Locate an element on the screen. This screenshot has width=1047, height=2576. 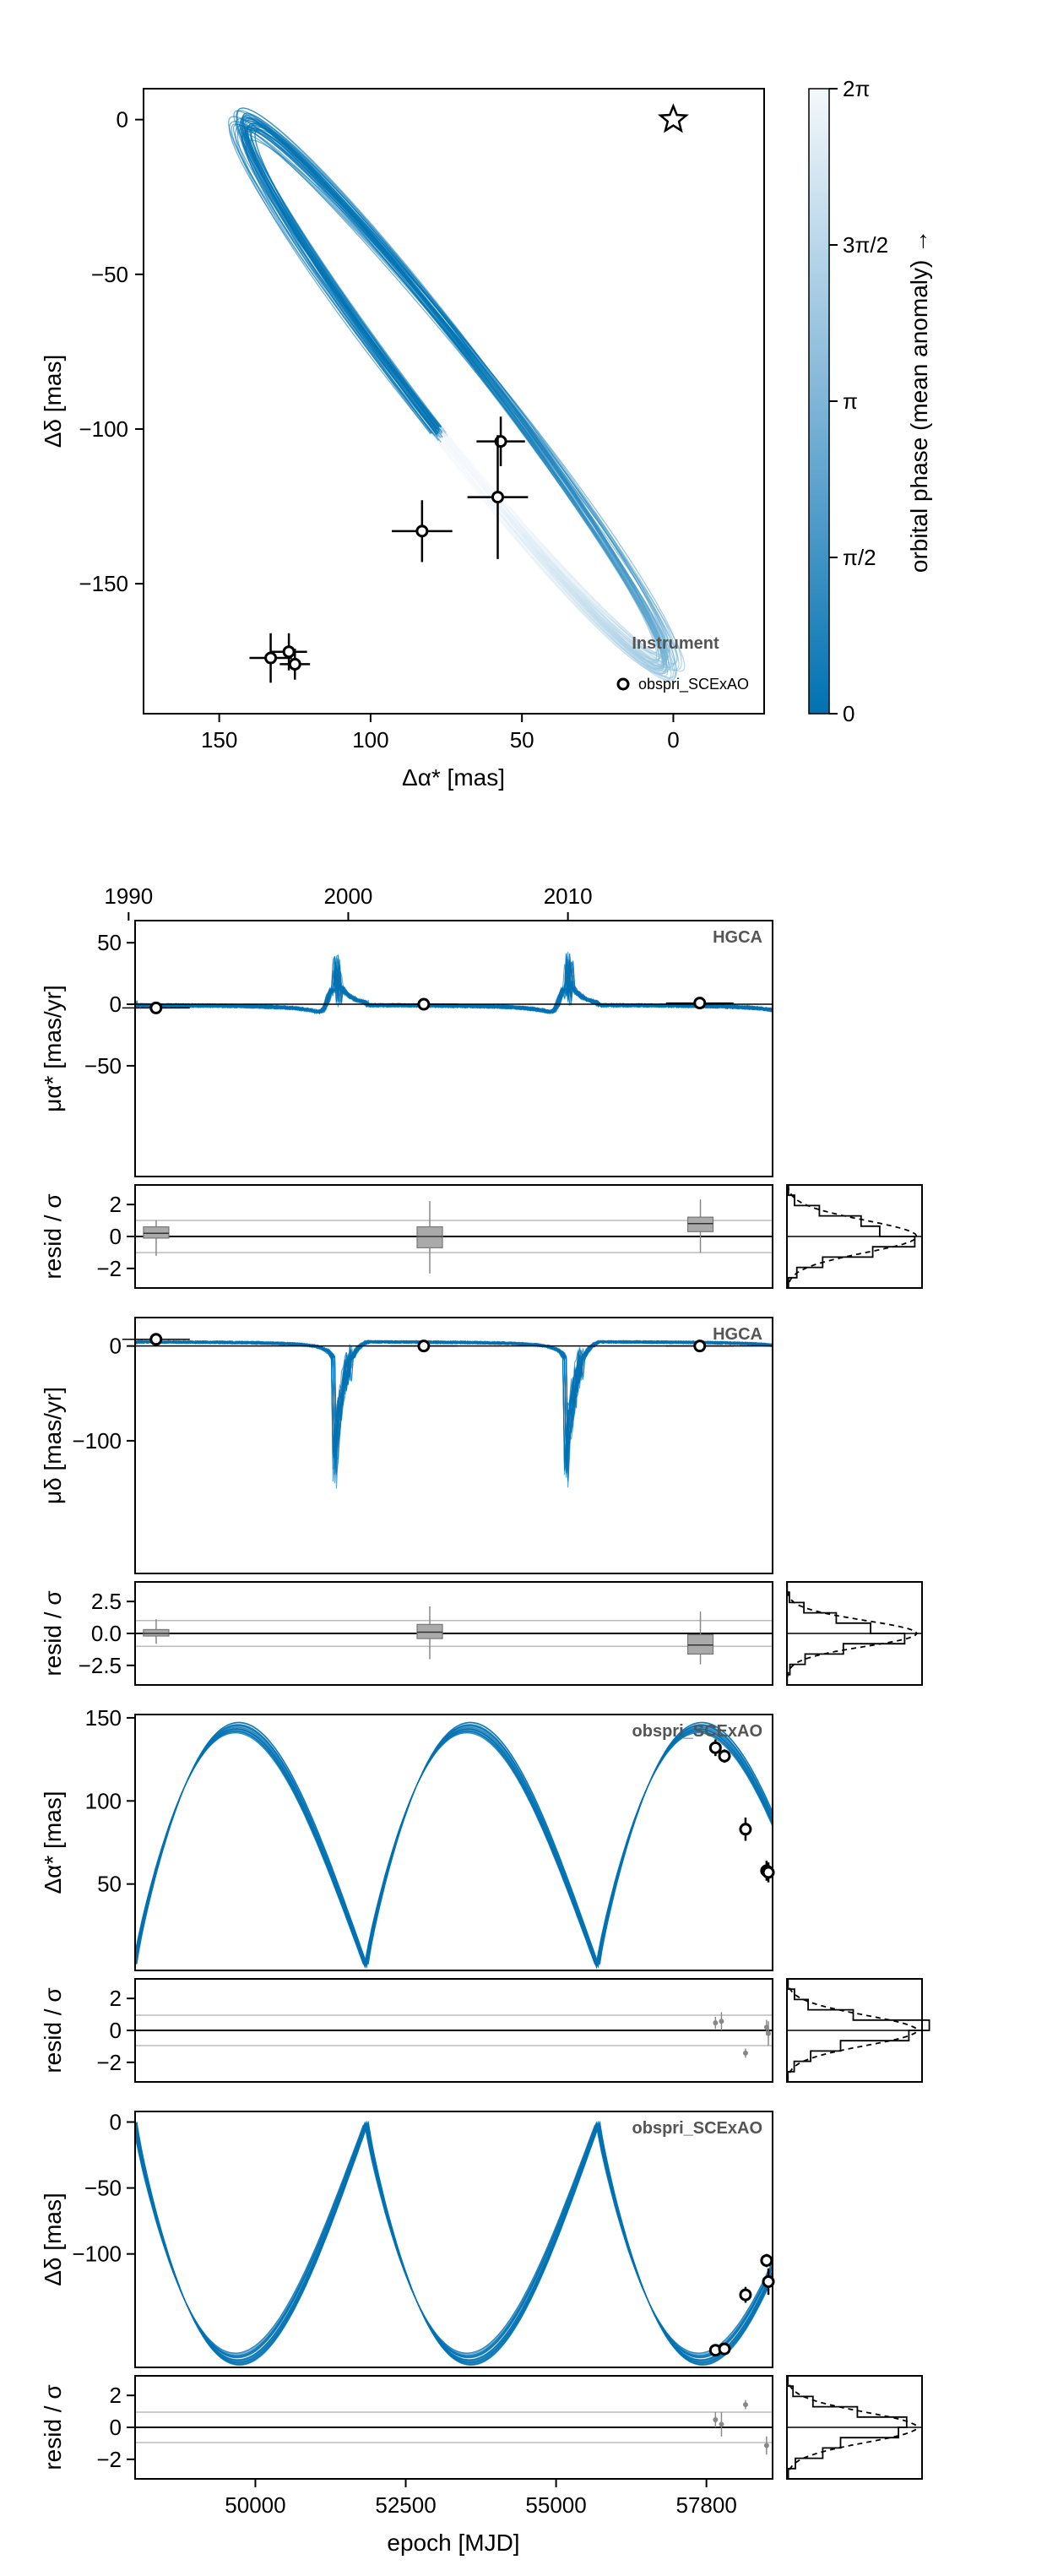
gaussian-reference is located at coordinates (852, 2427).